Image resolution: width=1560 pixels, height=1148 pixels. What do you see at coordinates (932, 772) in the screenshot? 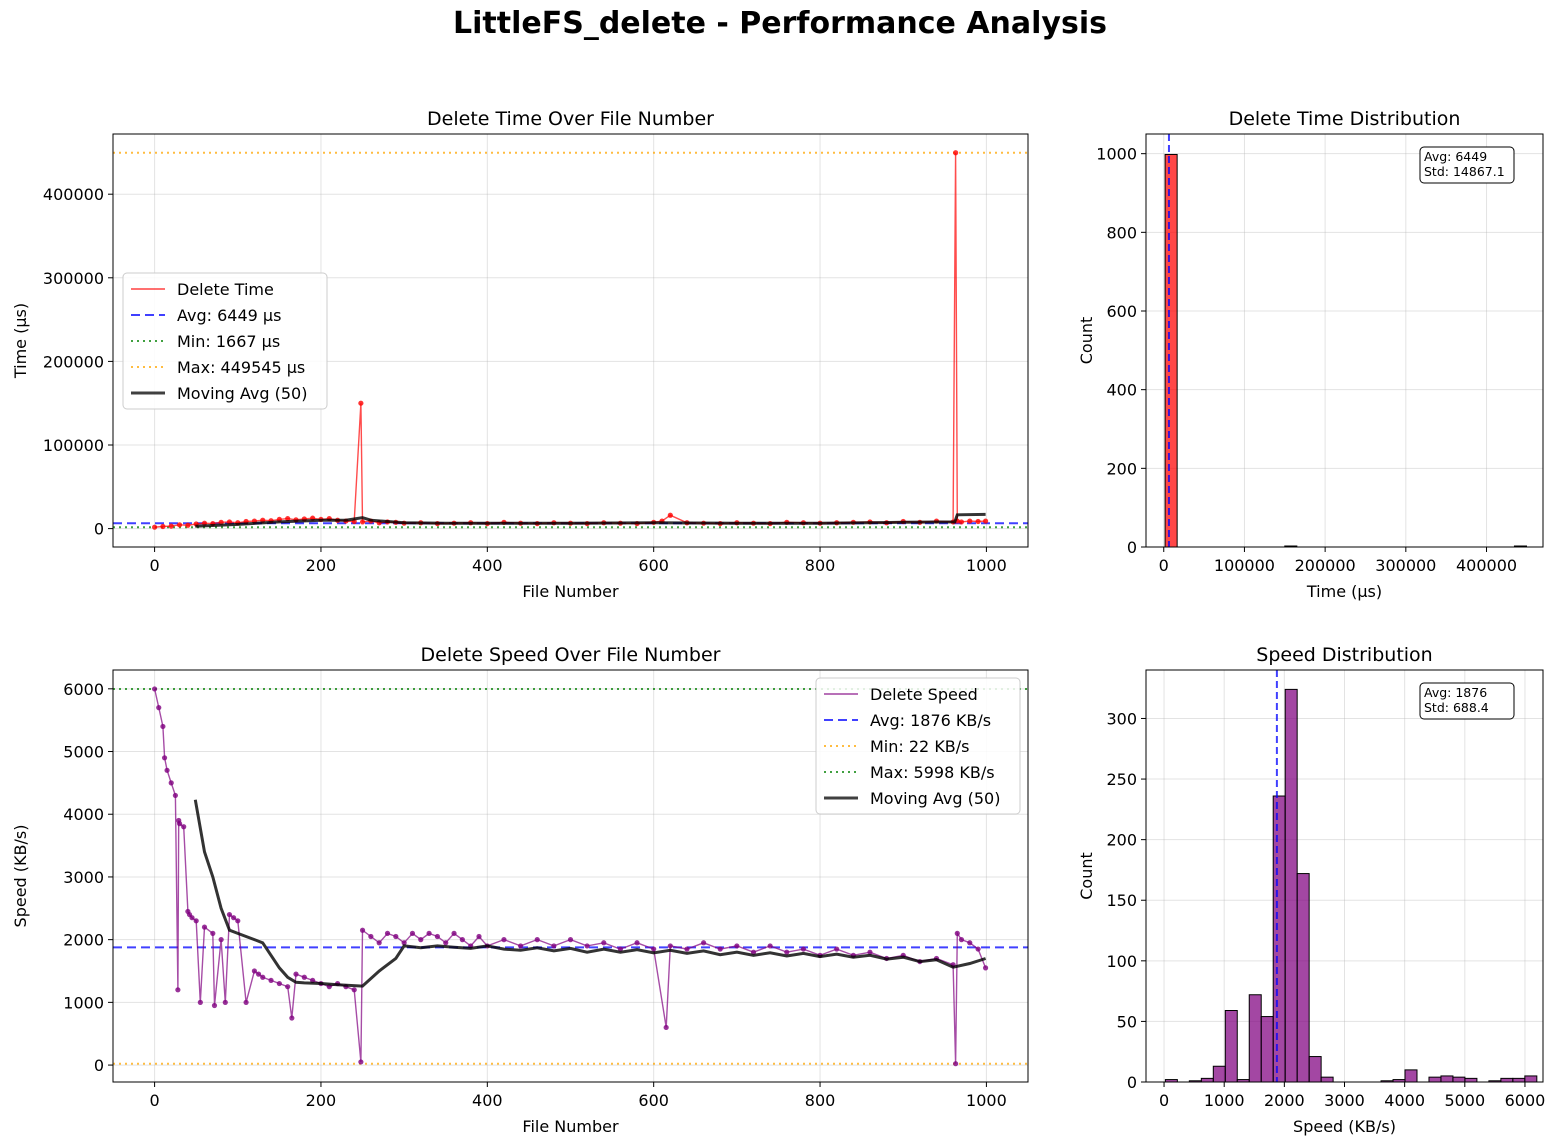
I see `legend-label: Max: 5998 KB/s` at bounding box center [932, 772].